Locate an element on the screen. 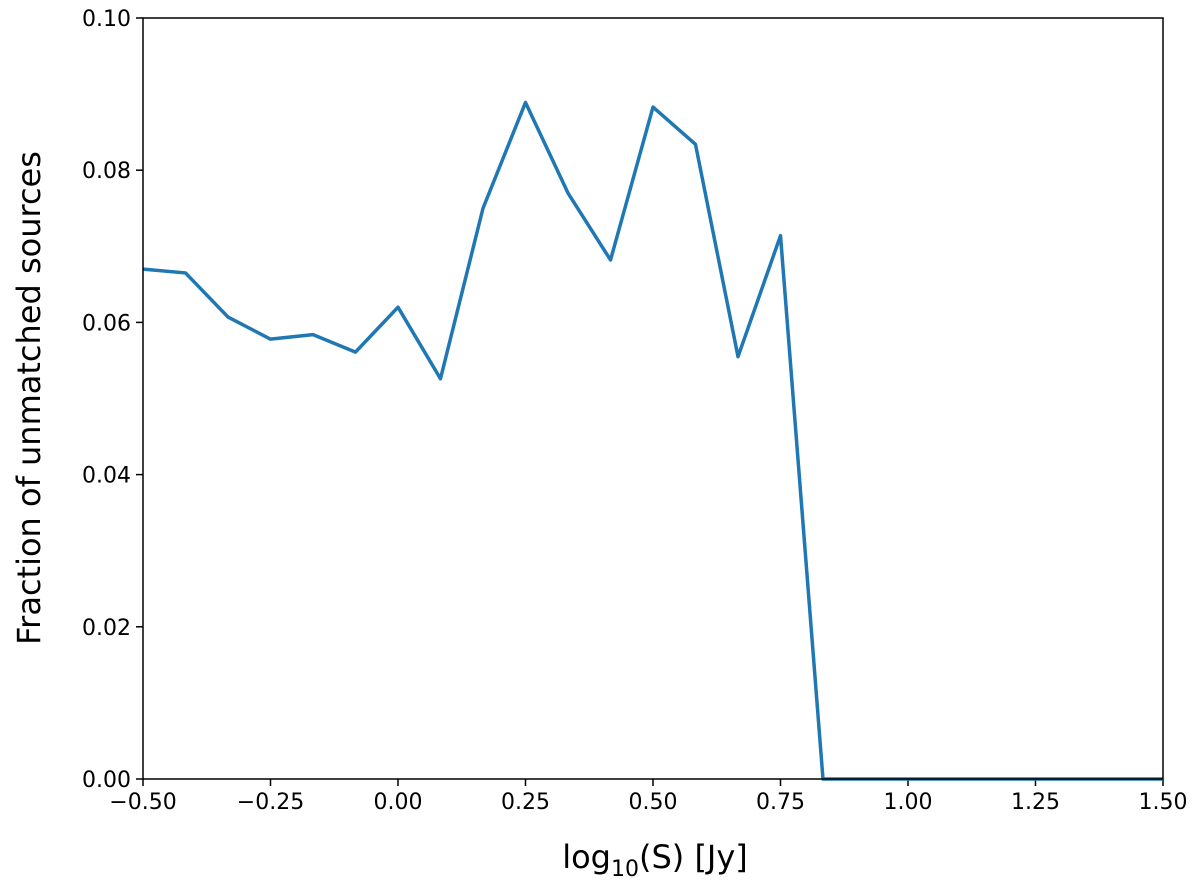  y-tick-label: 0.06 is located at coordinates (106, 323).